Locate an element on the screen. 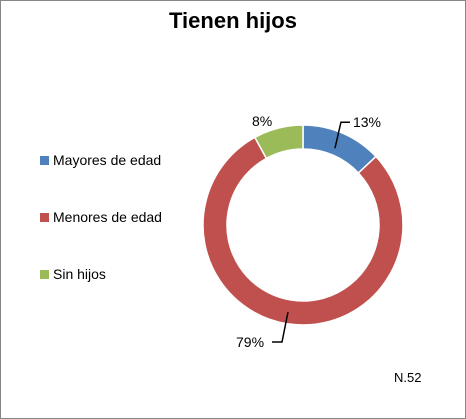 This screenshot has height=419, width=466. leader-line-mayores is located at coordinates (342, 135).